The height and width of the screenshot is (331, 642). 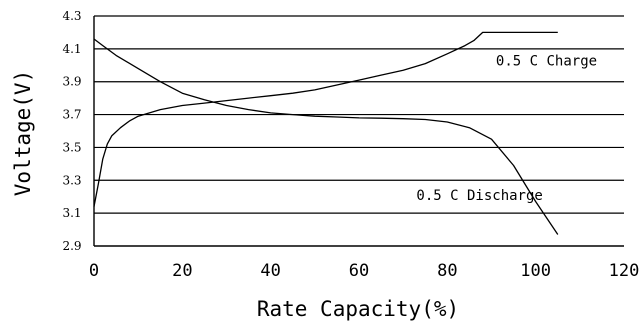 I want to click on y-axis-title: Voltage(V), so click(x=23, y=133).